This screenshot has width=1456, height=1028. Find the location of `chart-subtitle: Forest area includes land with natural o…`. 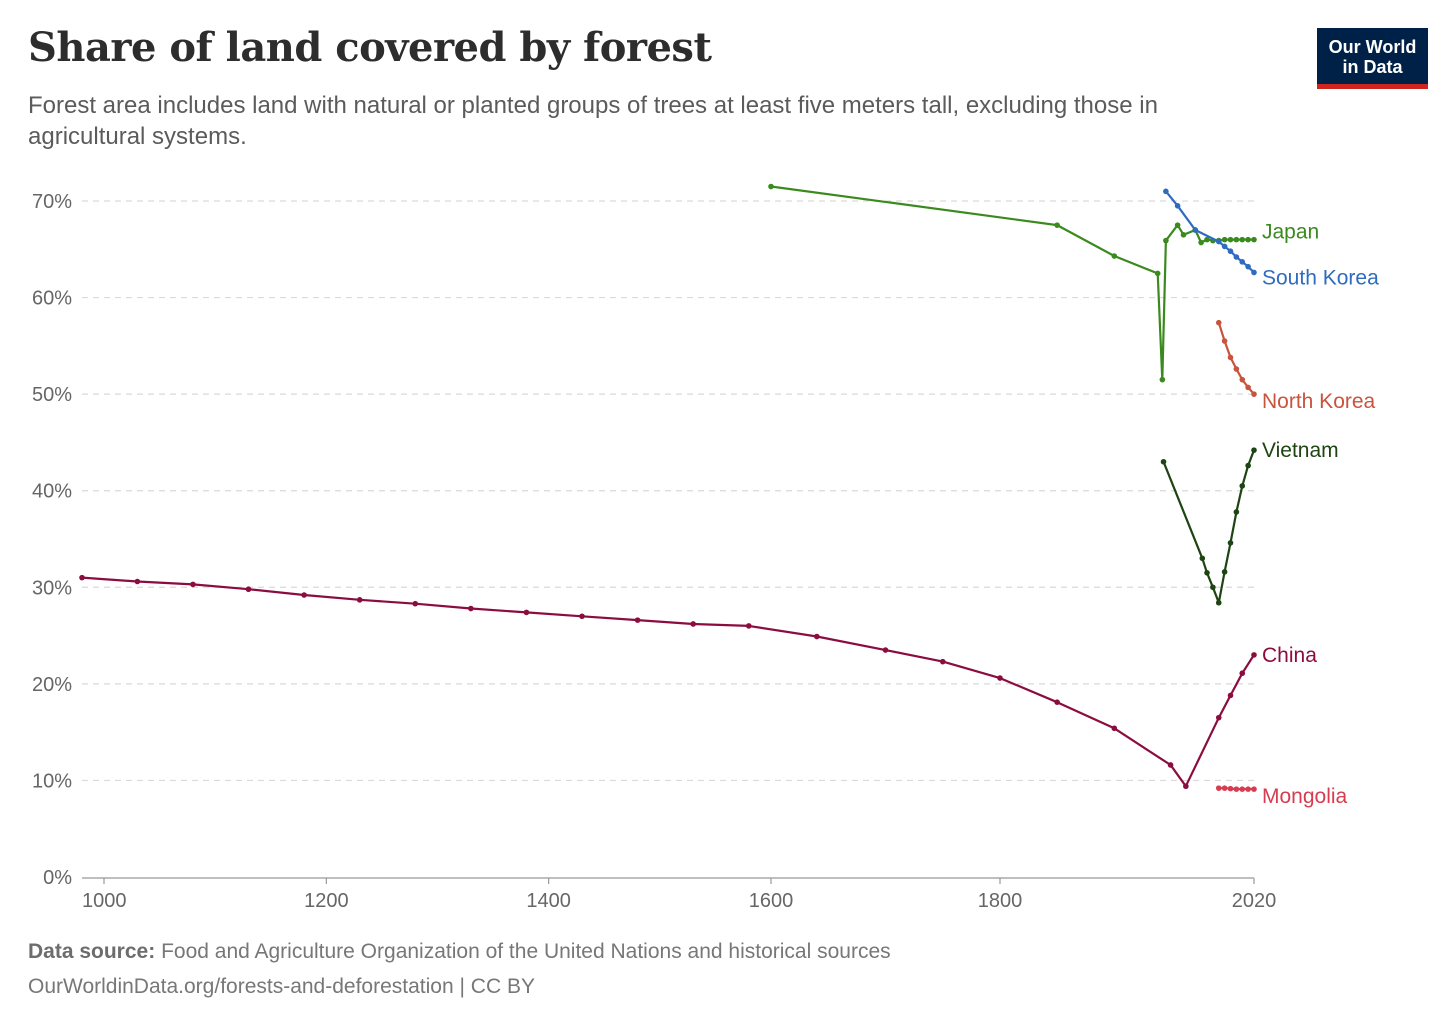

chart-subtitle: Forest area includes land with natural o… is located at coordinates (593, 121).